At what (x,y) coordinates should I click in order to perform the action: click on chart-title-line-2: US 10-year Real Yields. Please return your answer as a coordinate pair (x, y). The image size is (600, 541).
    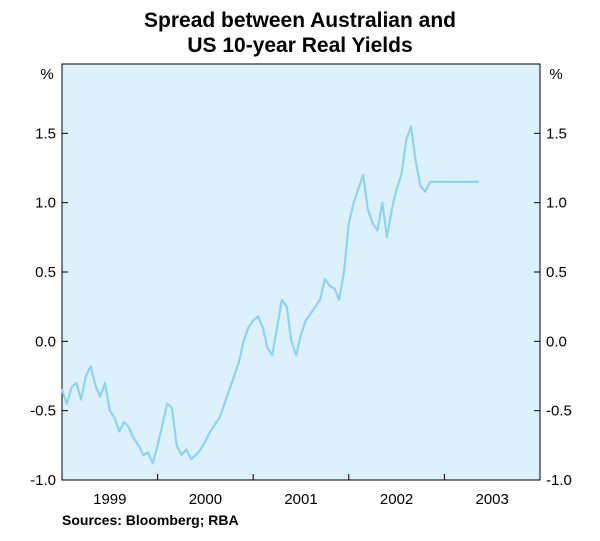
    Looking at the image, I should click on (300, 45).